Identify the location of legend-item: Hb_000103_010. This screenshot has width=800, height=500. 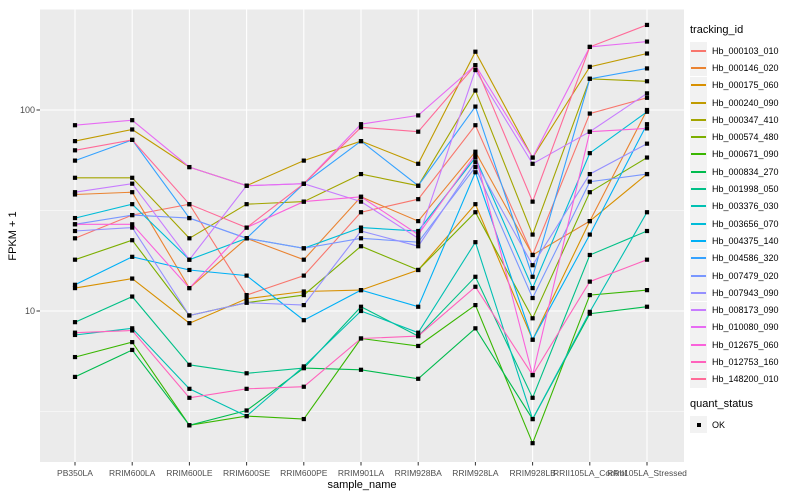
(745, 51).